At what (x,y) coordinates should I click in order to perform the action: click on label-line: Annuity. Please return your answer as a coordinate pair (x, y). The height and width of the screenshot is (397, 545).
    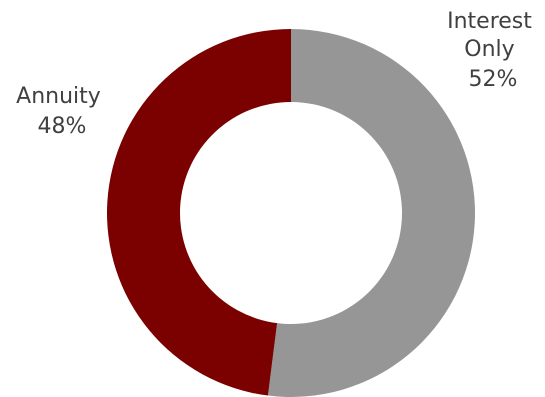
    Looking at the image, I should click on (58, 96).